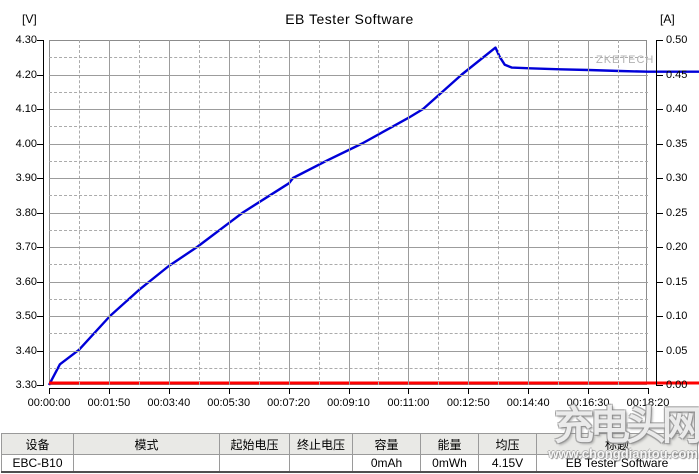 The height and width of the screenshot is (474, 699). I want to click on cell-end-voltage, so click(321, 463).